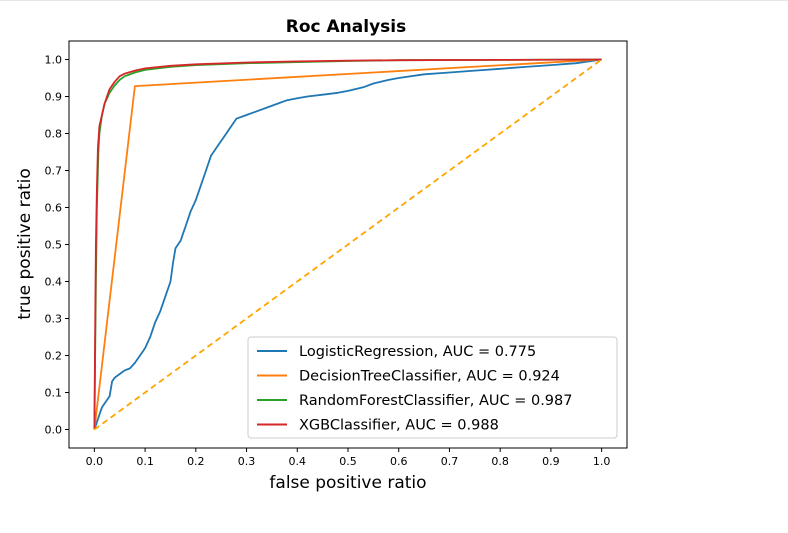 The height and width of the screenshot is (533, 788). Describe the element at coordinates (196, 461) in the screenshot. I see `x-tick-label: 0.2` at that location.